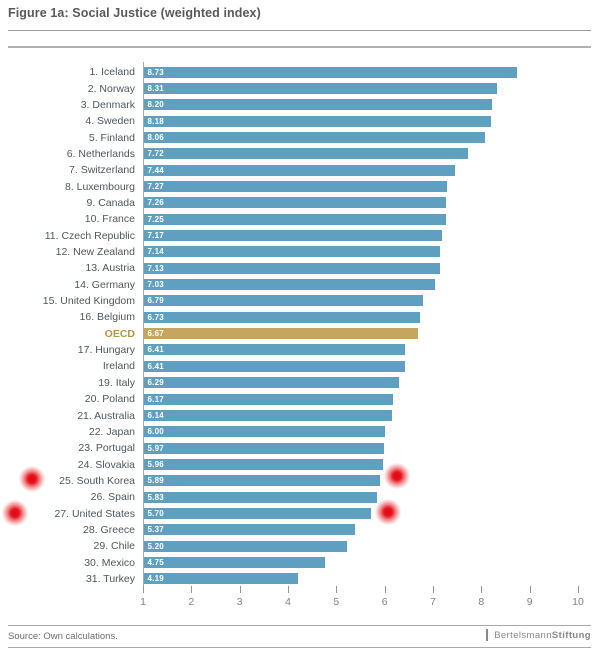 The image size is (600, 660). I want to click on country-label: 12. New Zealand, so click(95, 252).